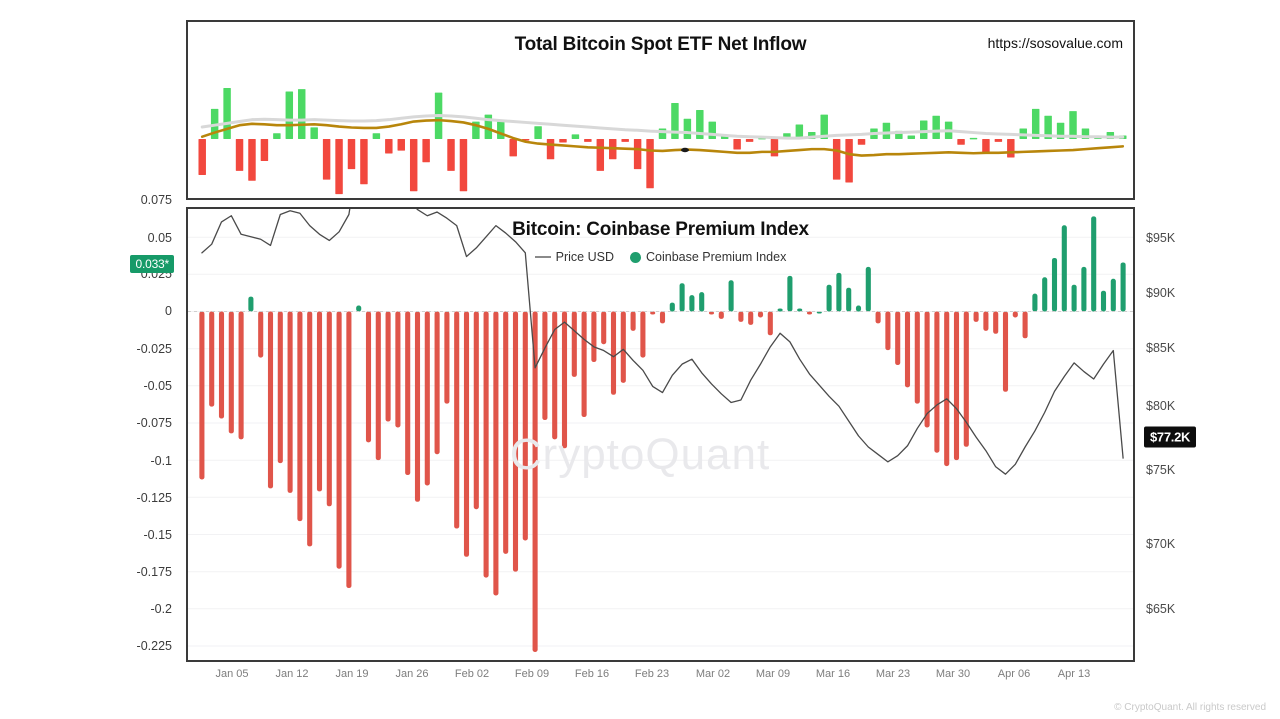  What do you see at coordinates (1074, 674) in the screenshot?
I see `x-tick: Apr 13` at bounding box center [1074, 674].